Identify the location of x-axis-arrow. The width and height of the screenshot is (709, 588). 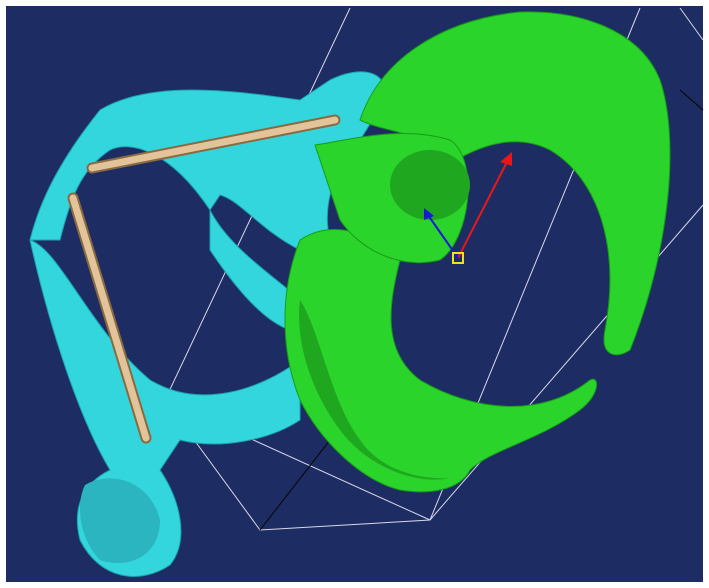
(483, 209).